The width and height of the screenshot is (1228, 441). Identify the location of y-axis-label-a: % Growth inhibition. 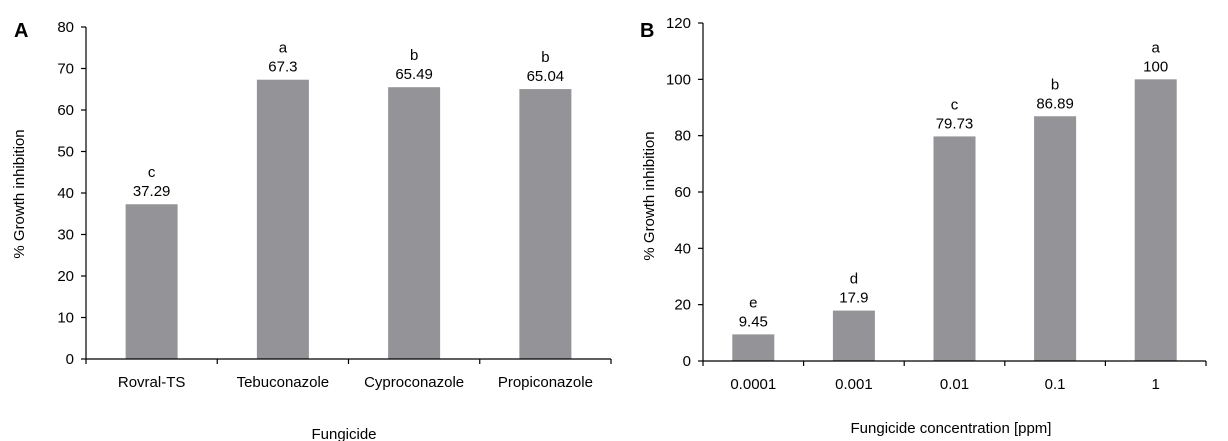
(19, 193).